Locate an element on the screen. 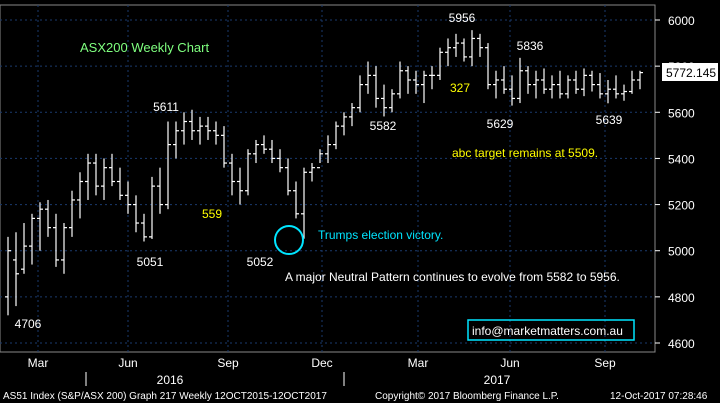 This screenshot has width=720, height=403. y-tick-label: 4800 is located at coordinates (681, 298).